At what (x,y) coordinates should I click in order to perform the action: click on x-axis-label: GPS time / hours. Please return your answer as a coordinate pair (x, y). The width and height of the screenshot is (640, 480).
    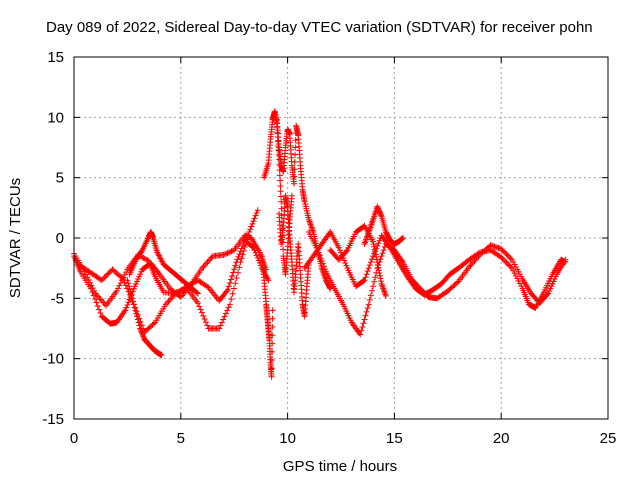
    Looking at the image, I should click on (340, 466).